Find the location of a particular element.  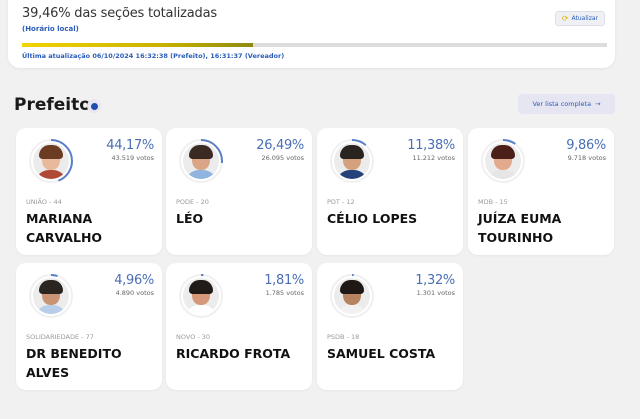

vote-count: 9.718 votos is located at coordinates (586, 158).